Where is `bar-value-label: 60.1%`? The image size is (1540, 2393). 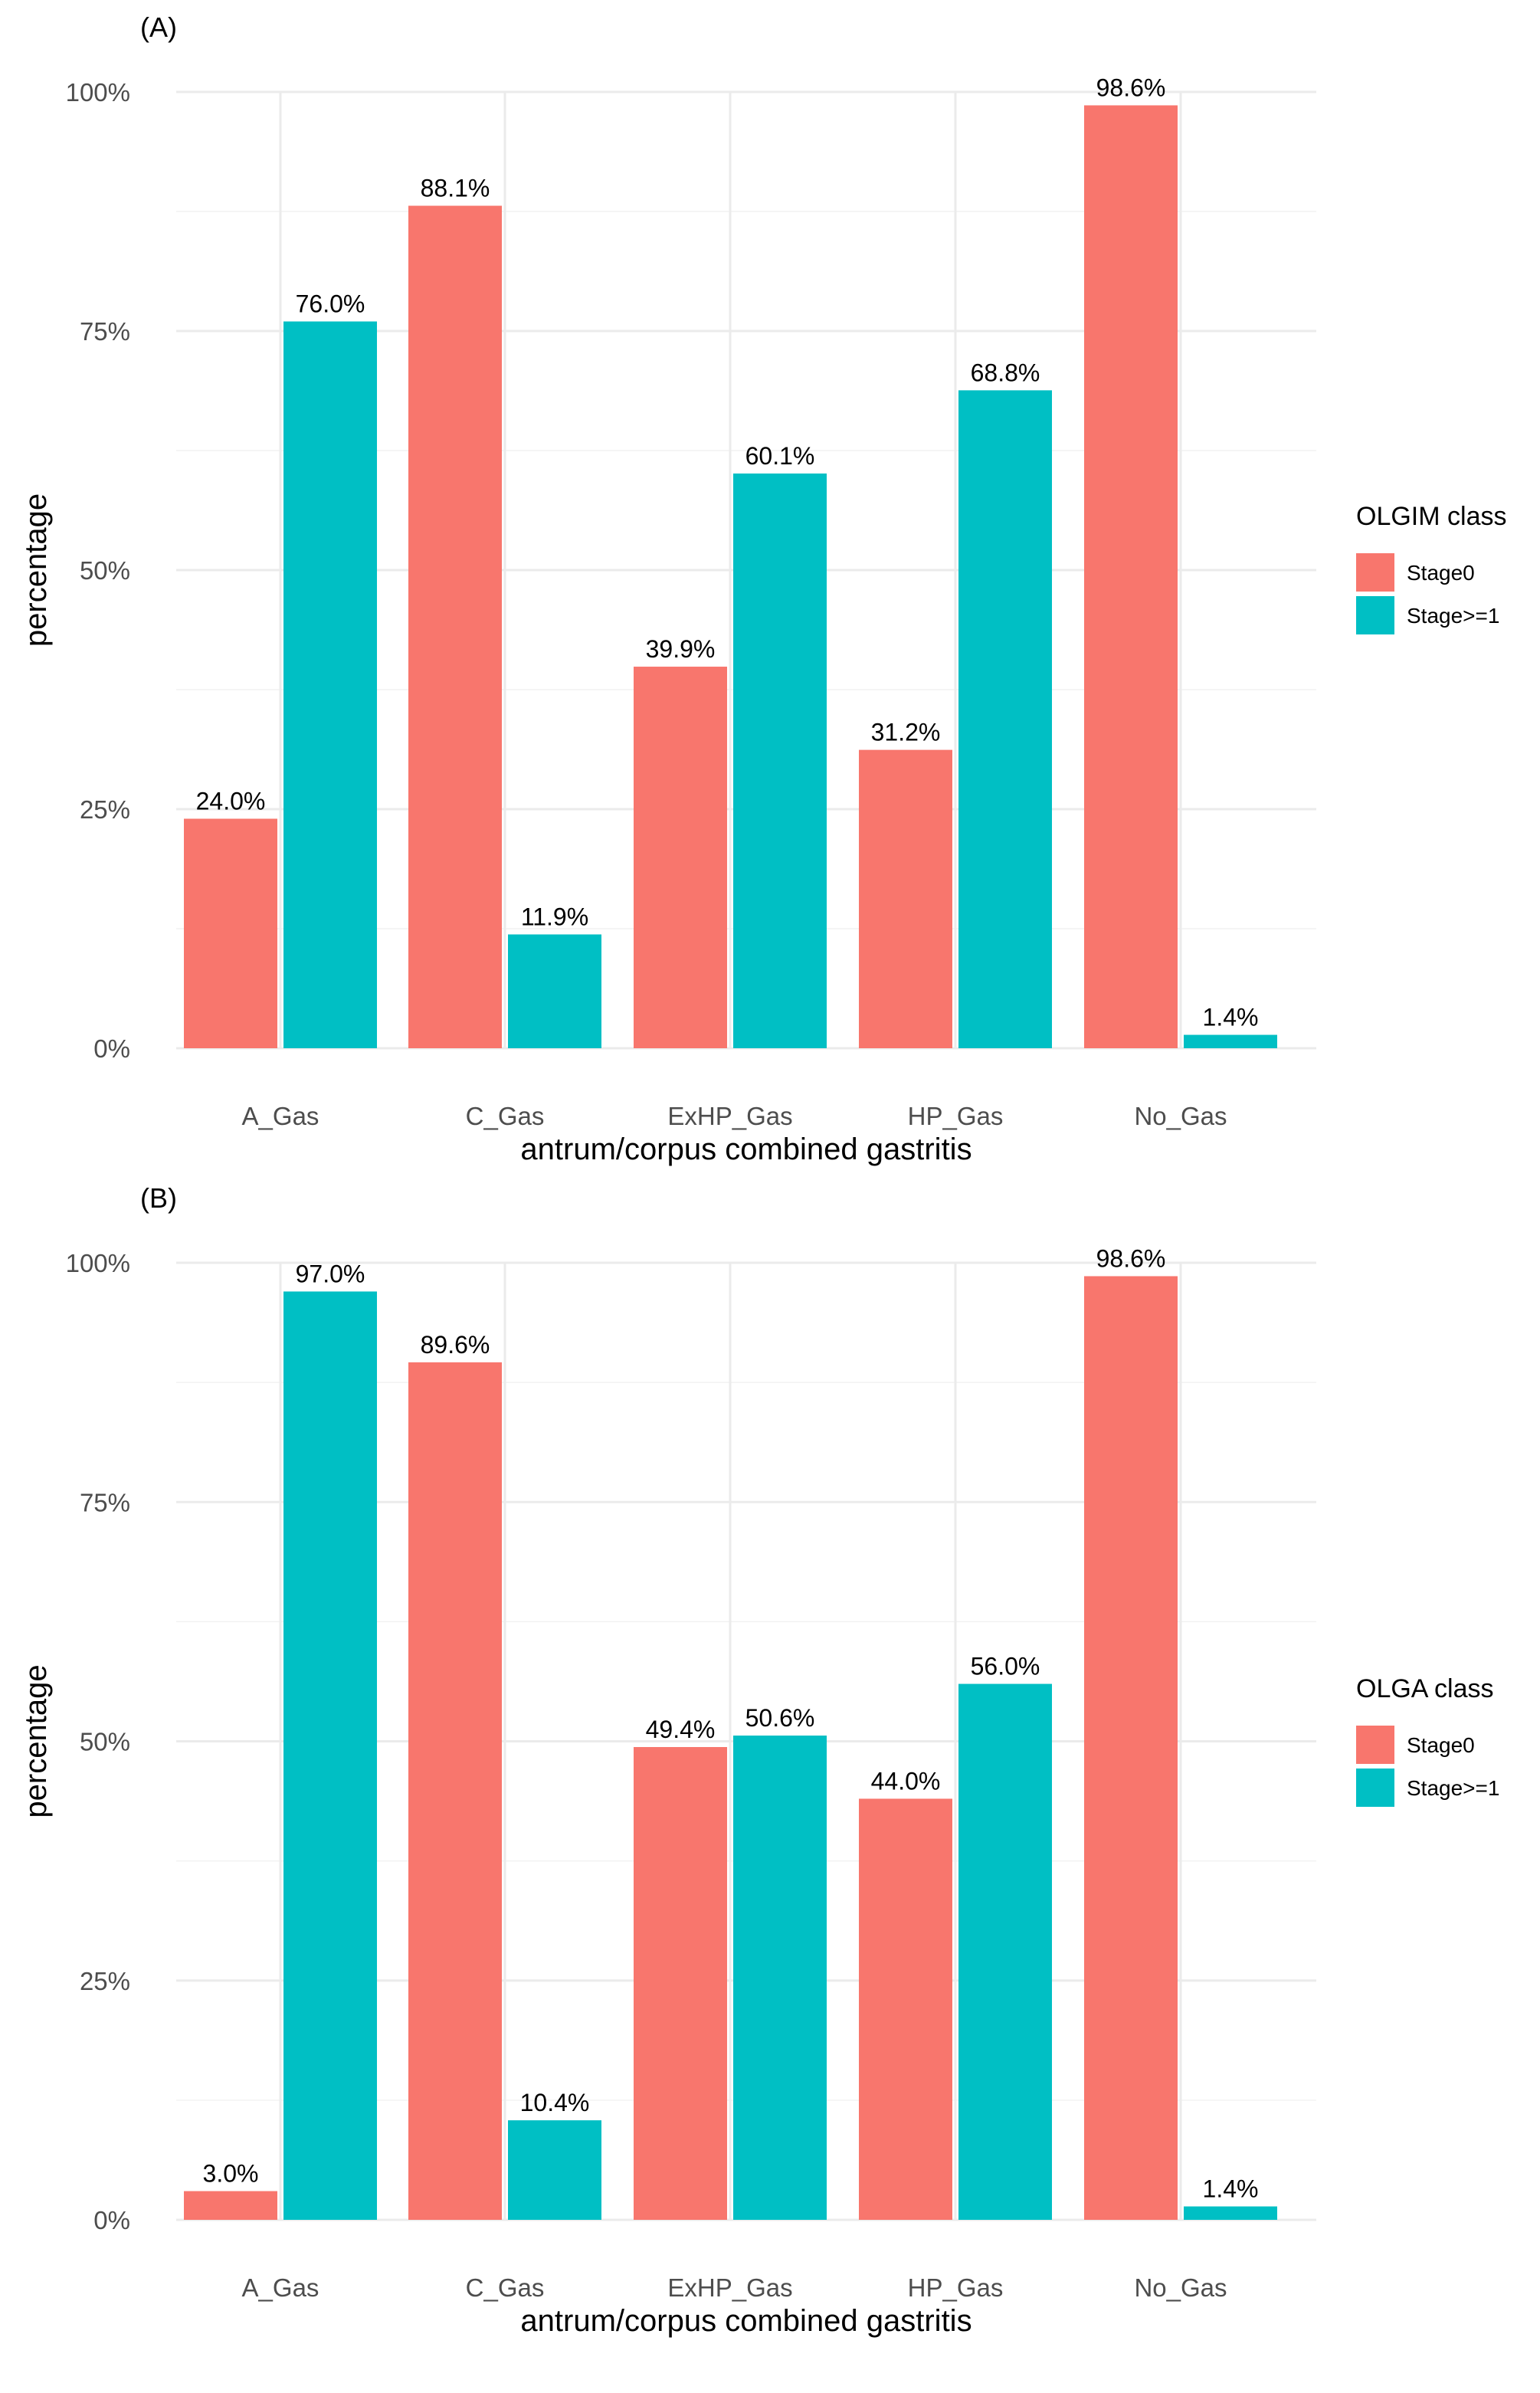 bar-value-label: 60.1% is located at coordinates (780, 456).